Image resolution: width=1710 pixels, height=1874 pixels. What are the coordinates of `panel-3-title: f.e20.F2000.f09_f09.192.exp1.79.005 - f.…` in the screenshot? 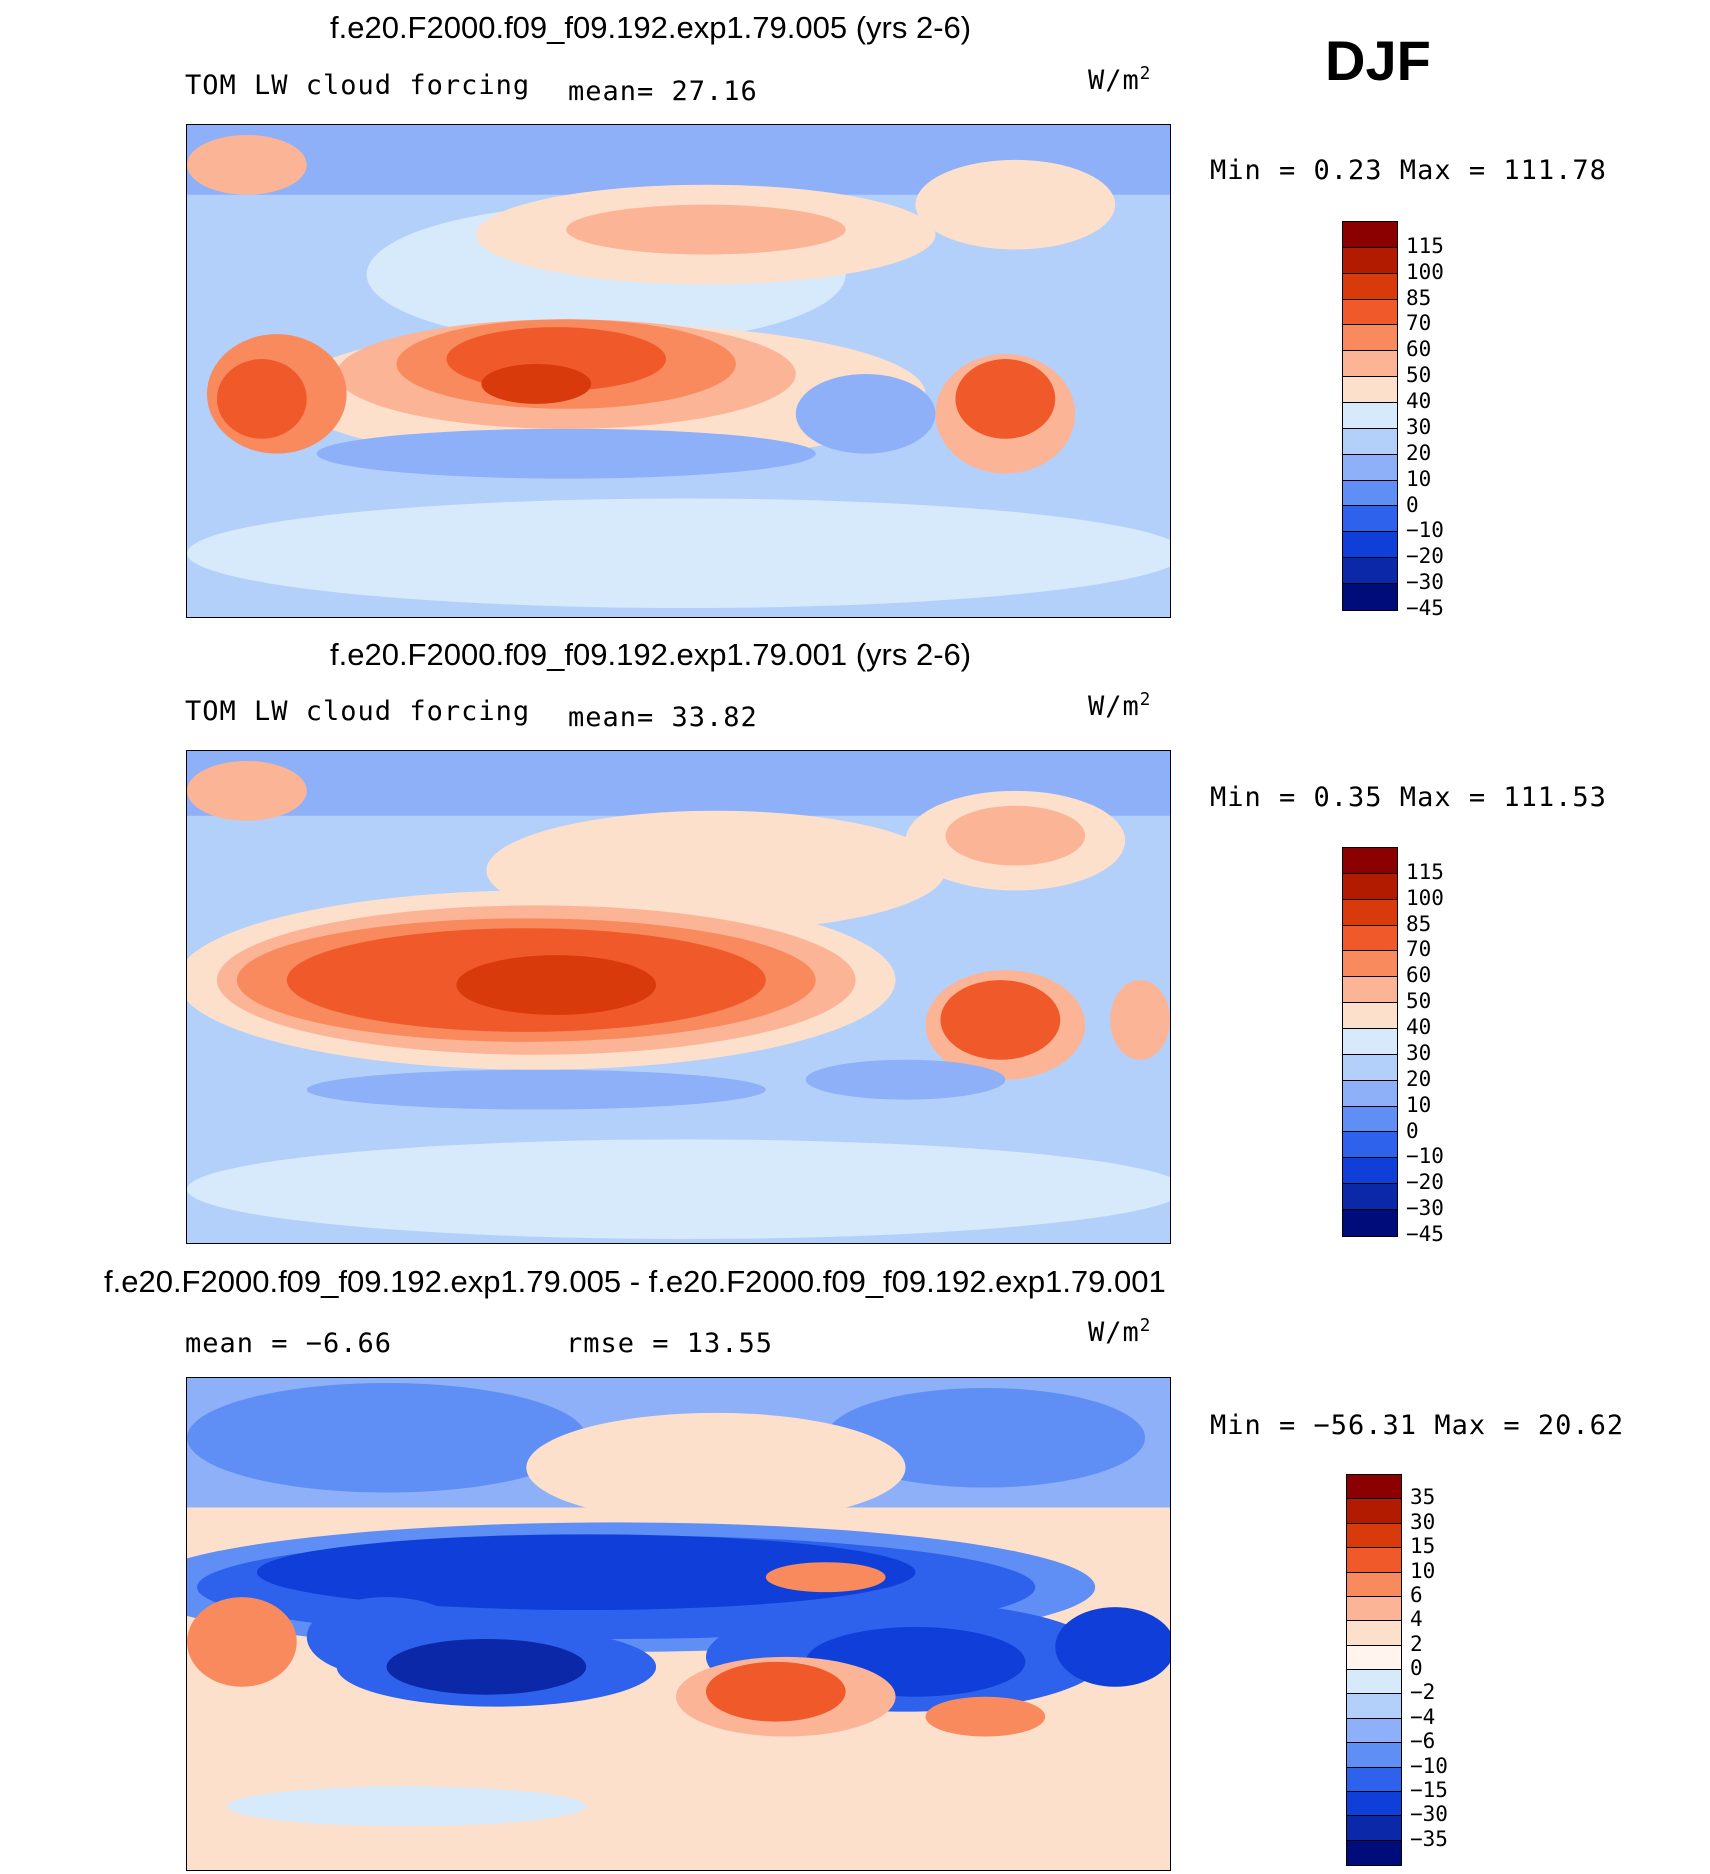 It's located at (635, 1281).